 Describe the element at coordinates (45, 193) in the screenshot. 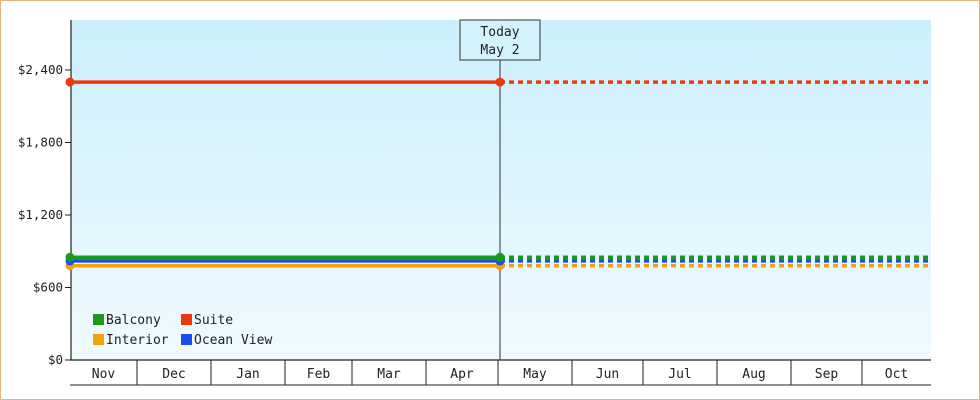

I see `y-axis: $0 $600 $1,200 $1,800 $2,400` at that location.